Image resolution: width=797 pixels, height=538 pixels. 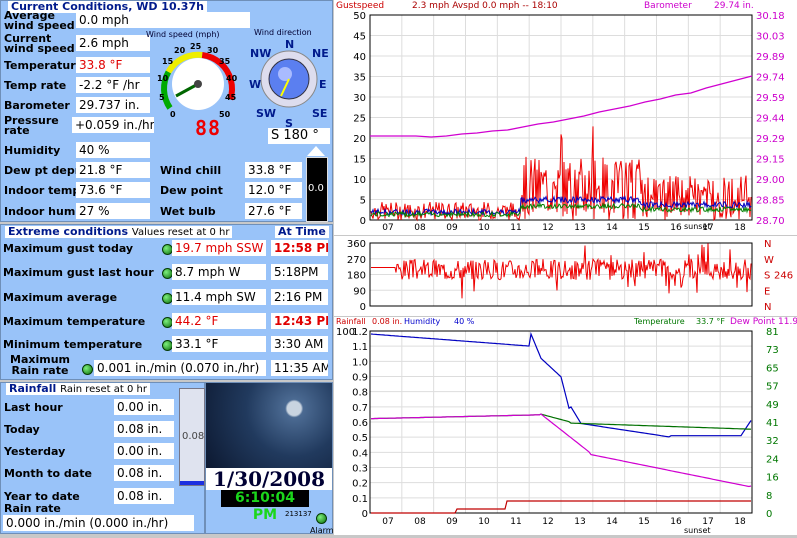 I want to click on y-tick-left: 0.4, so click(x=360, y=453).